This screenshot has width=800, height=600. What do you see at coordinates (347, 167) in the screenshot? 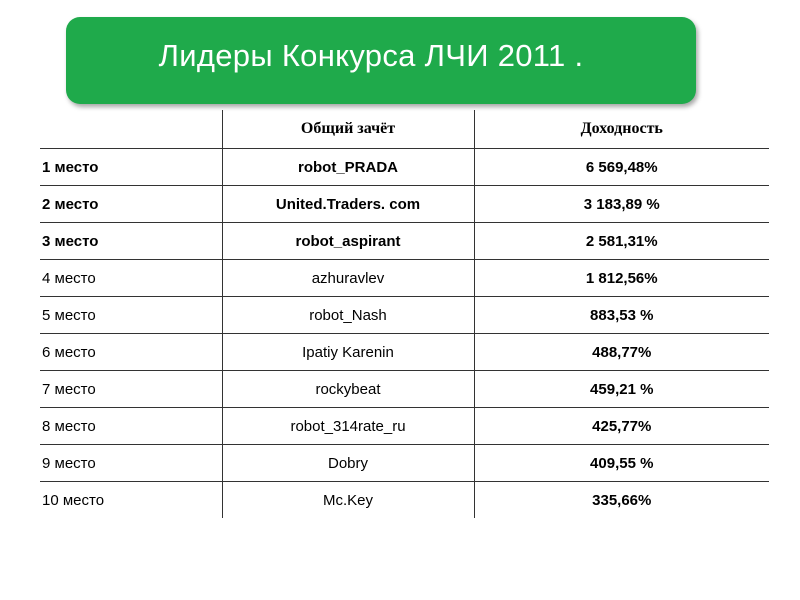
I see `participant-cell: robot_PRADA` at bounding box center [347, 167].